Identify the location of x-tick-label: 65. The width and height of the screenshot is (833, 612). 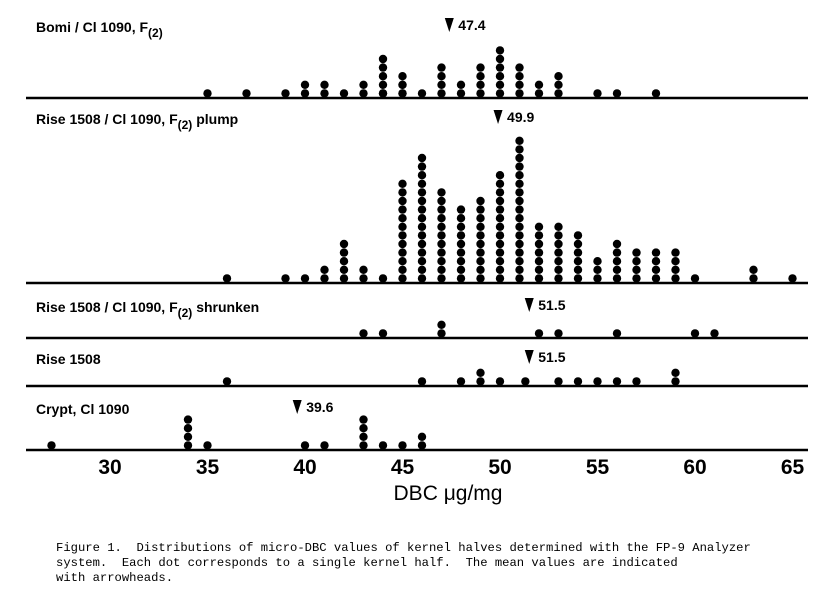
(793, 467).